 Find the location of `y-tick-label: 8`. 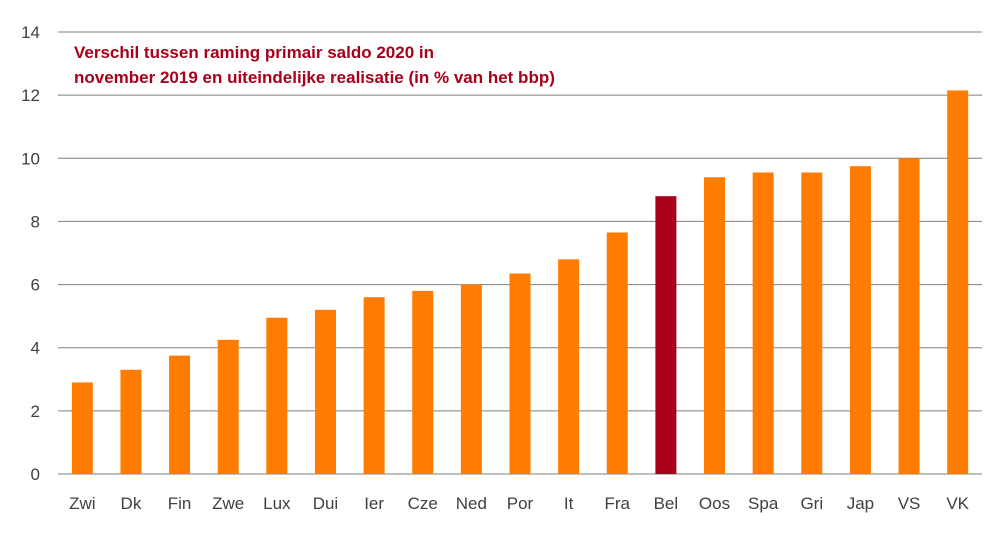

y-tick-label: 8 is located at coordinates (35, 221).